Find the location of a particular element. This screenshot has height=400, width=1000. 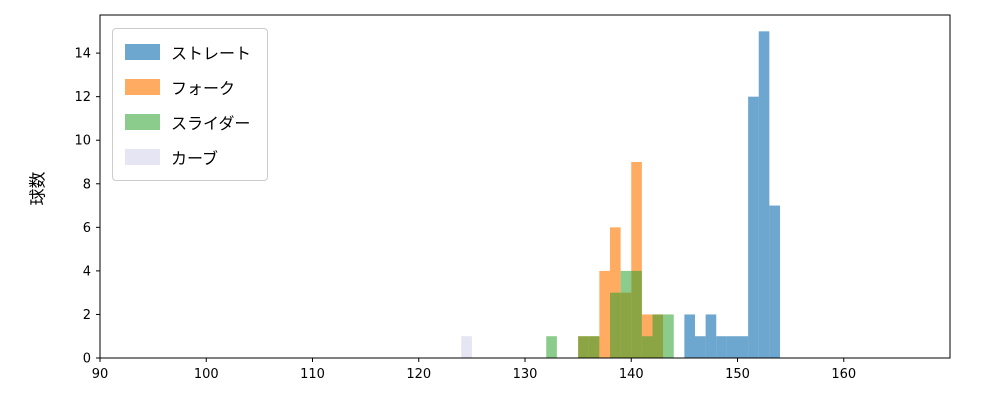

x-tick-label: 150 is located at coordinates (737, 374).